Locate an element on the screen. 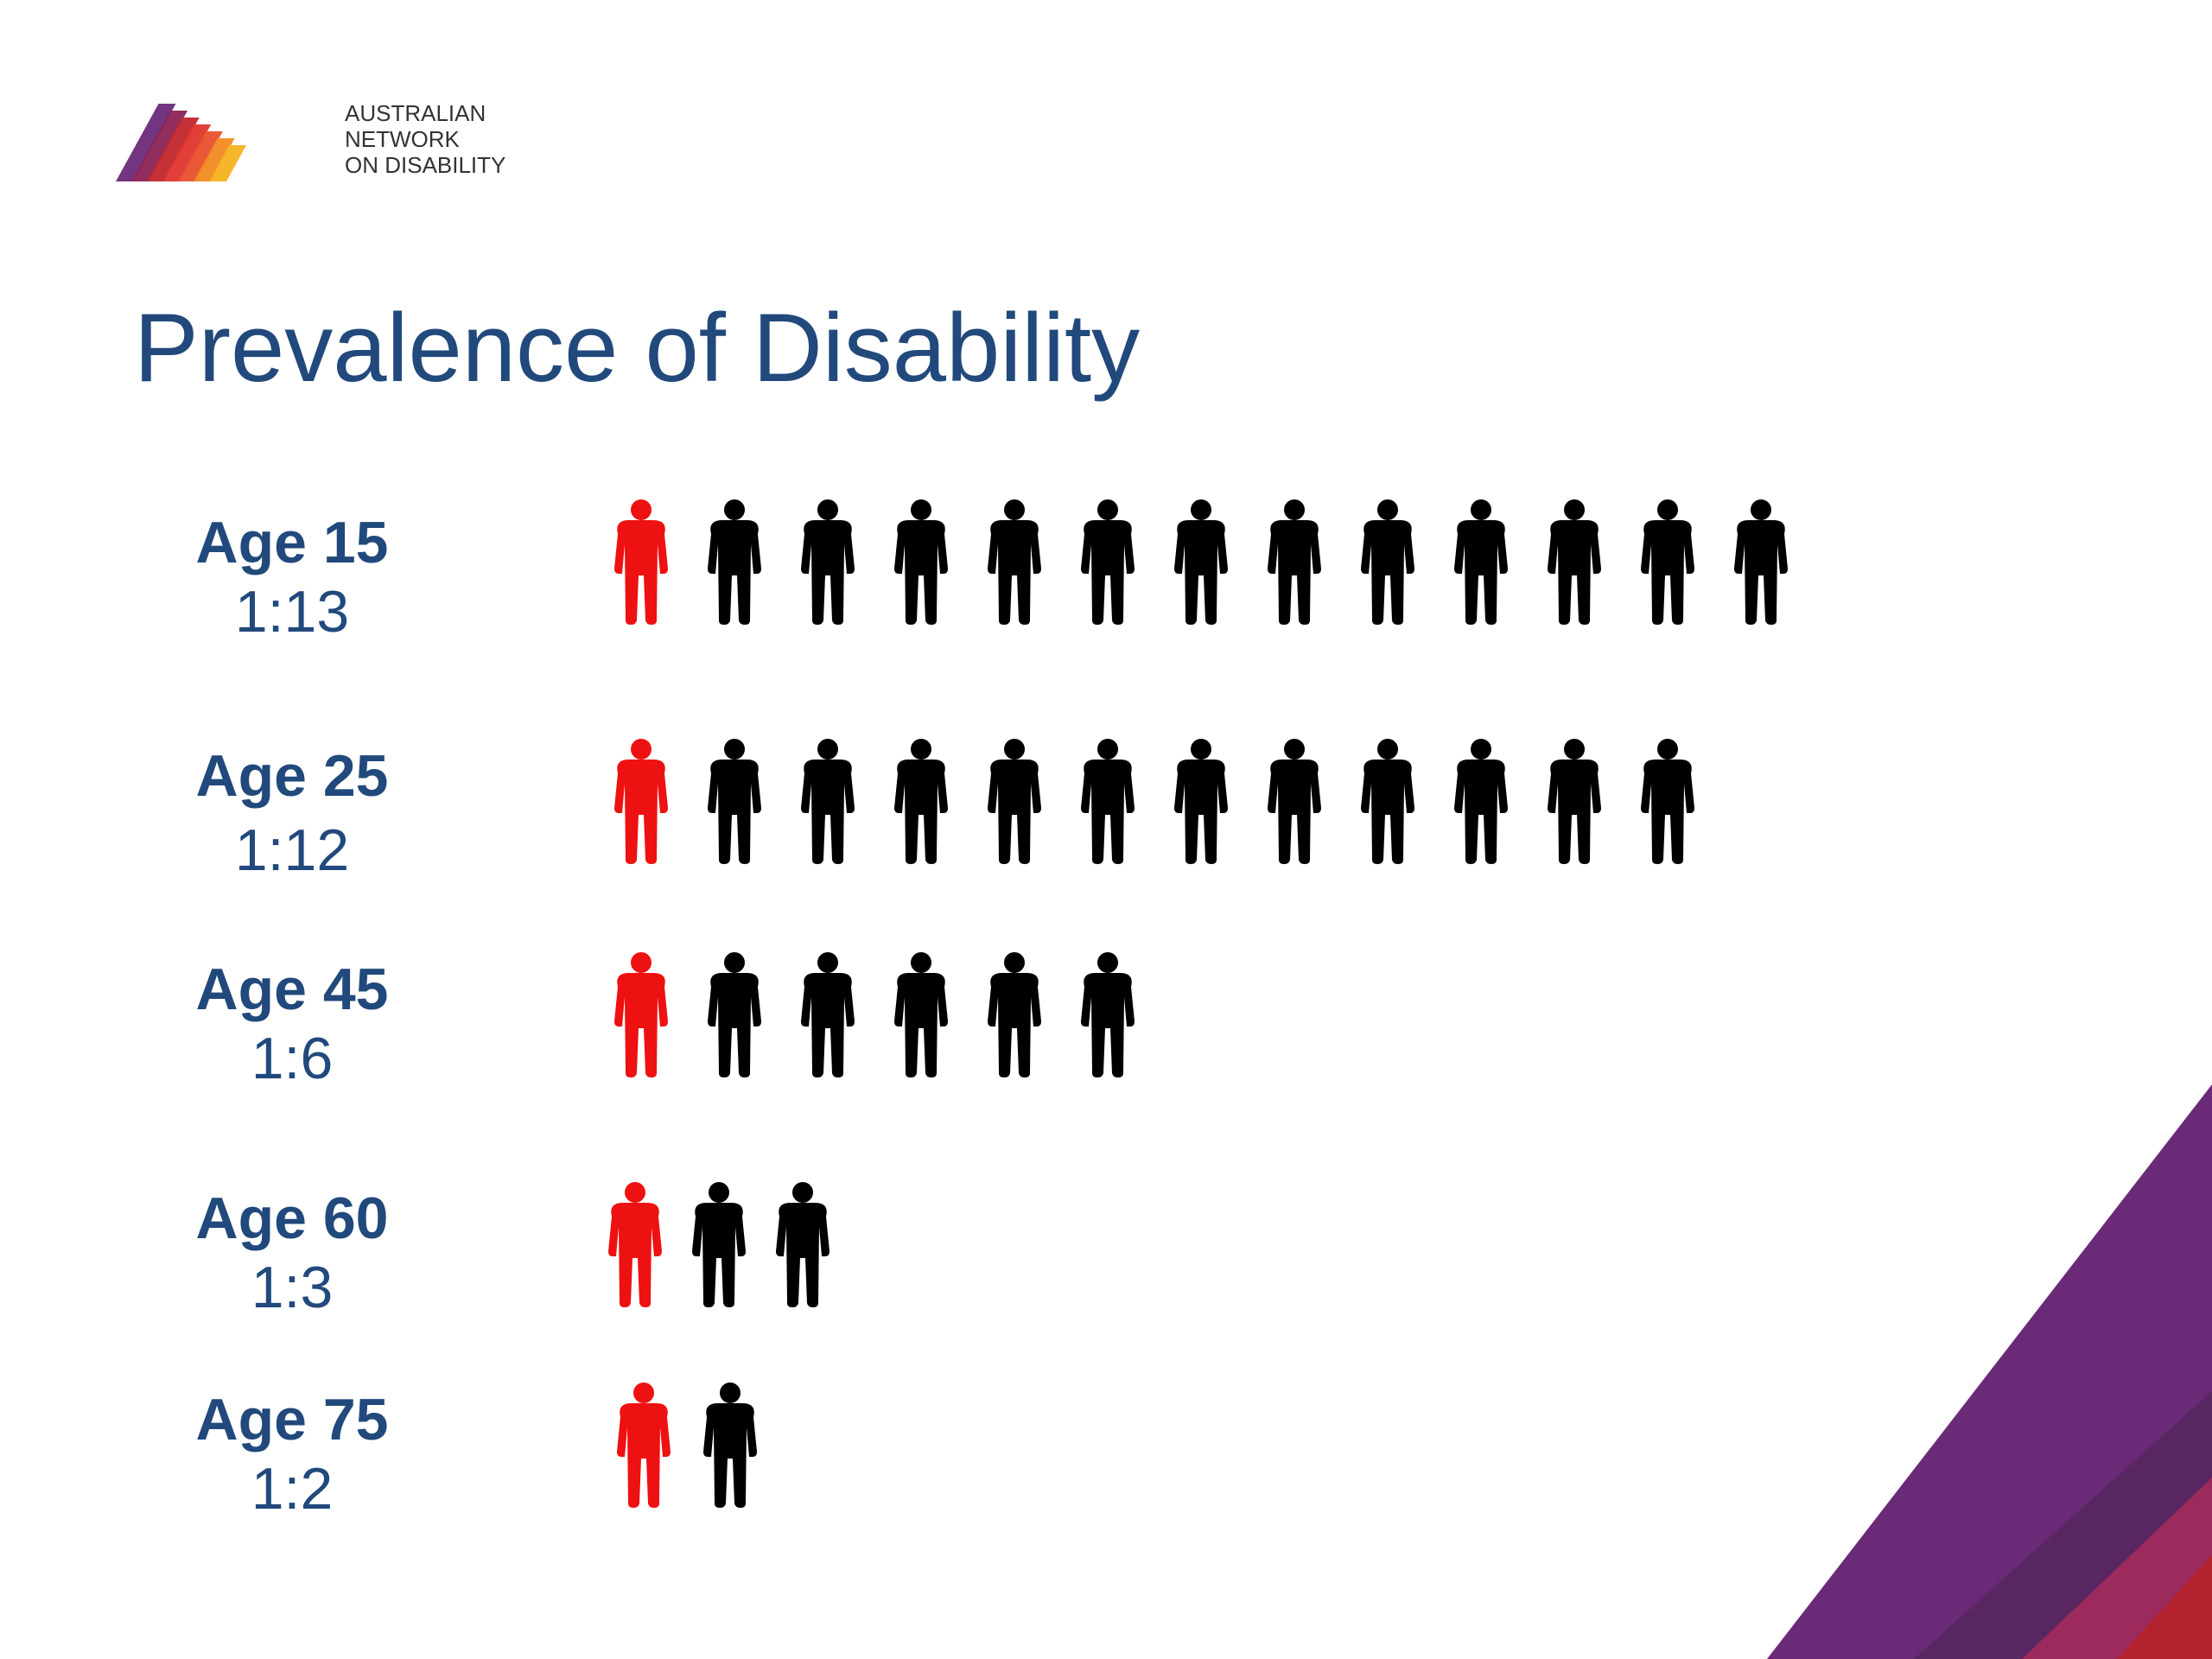 Image resolution: width=2212 pixels, height=1659 pixels. row-label-age-25: Age 25 1:12 is located at coordinates (292, 813).